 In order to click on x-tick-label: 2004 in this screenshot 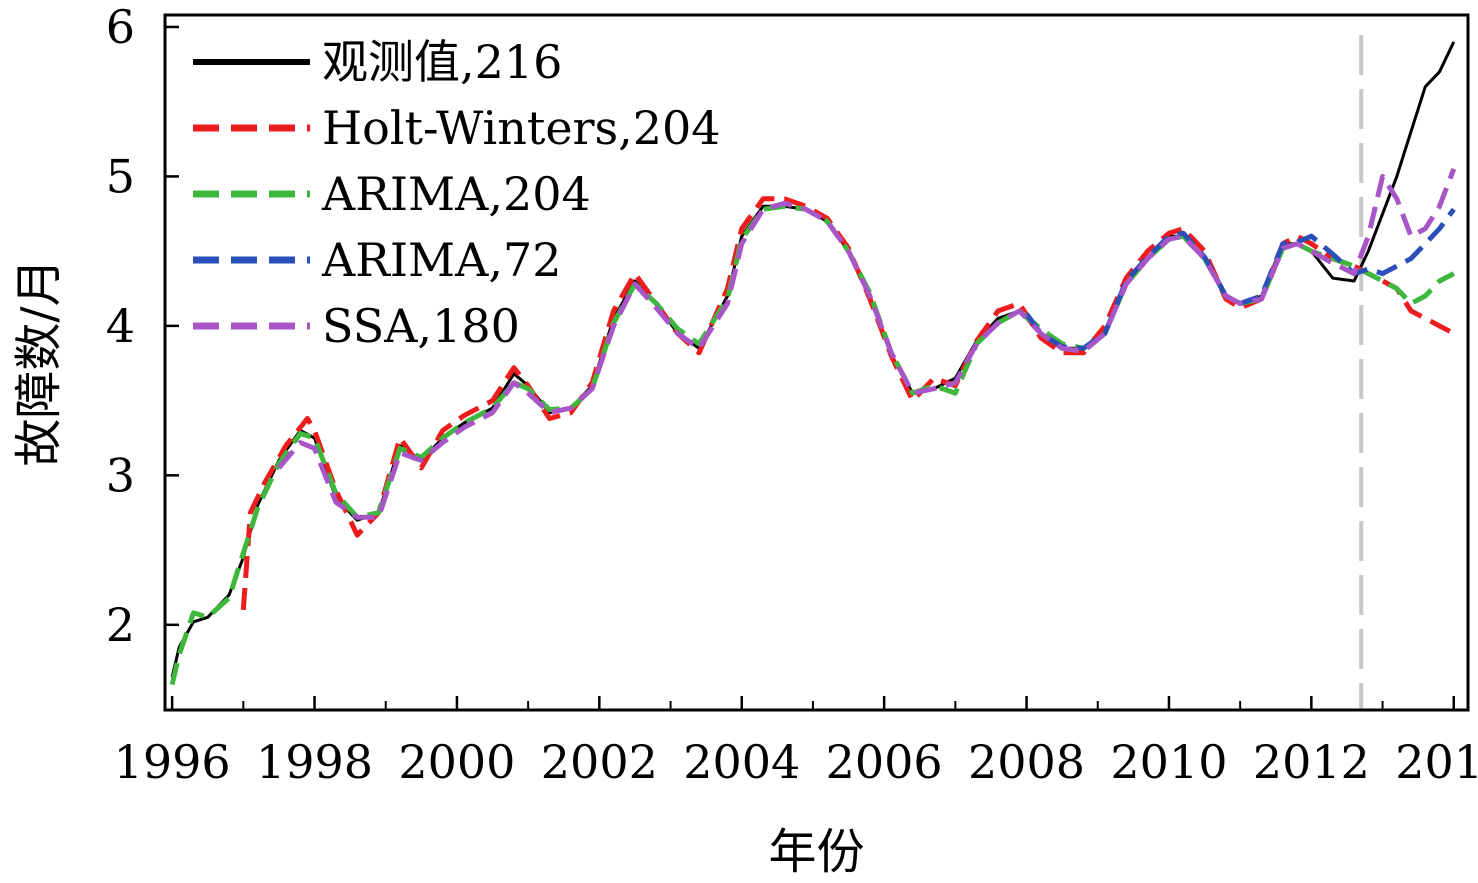, I will do `click(741, 762)`.